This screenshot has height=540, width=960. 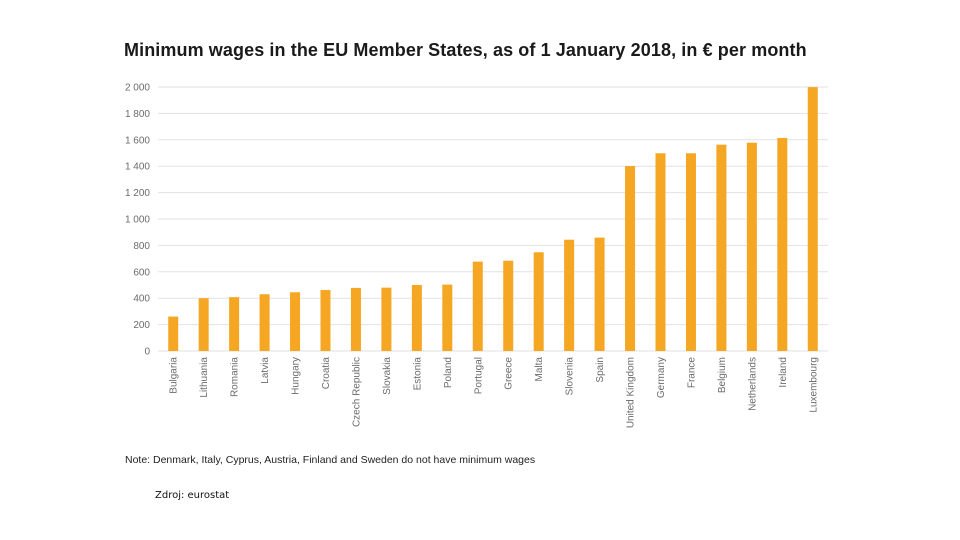 I want to click on bar-luxembourg, so click(x=812, y=219).